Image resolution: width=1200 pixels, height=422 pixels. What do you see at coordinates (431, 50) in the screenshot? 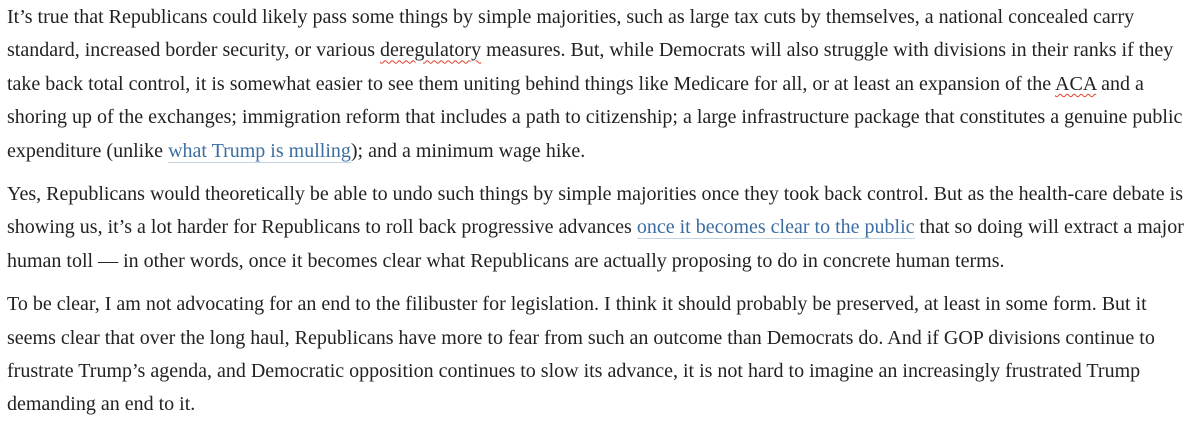
I see `misspelled-word: deregulatory` at bounding box center [431, 50].